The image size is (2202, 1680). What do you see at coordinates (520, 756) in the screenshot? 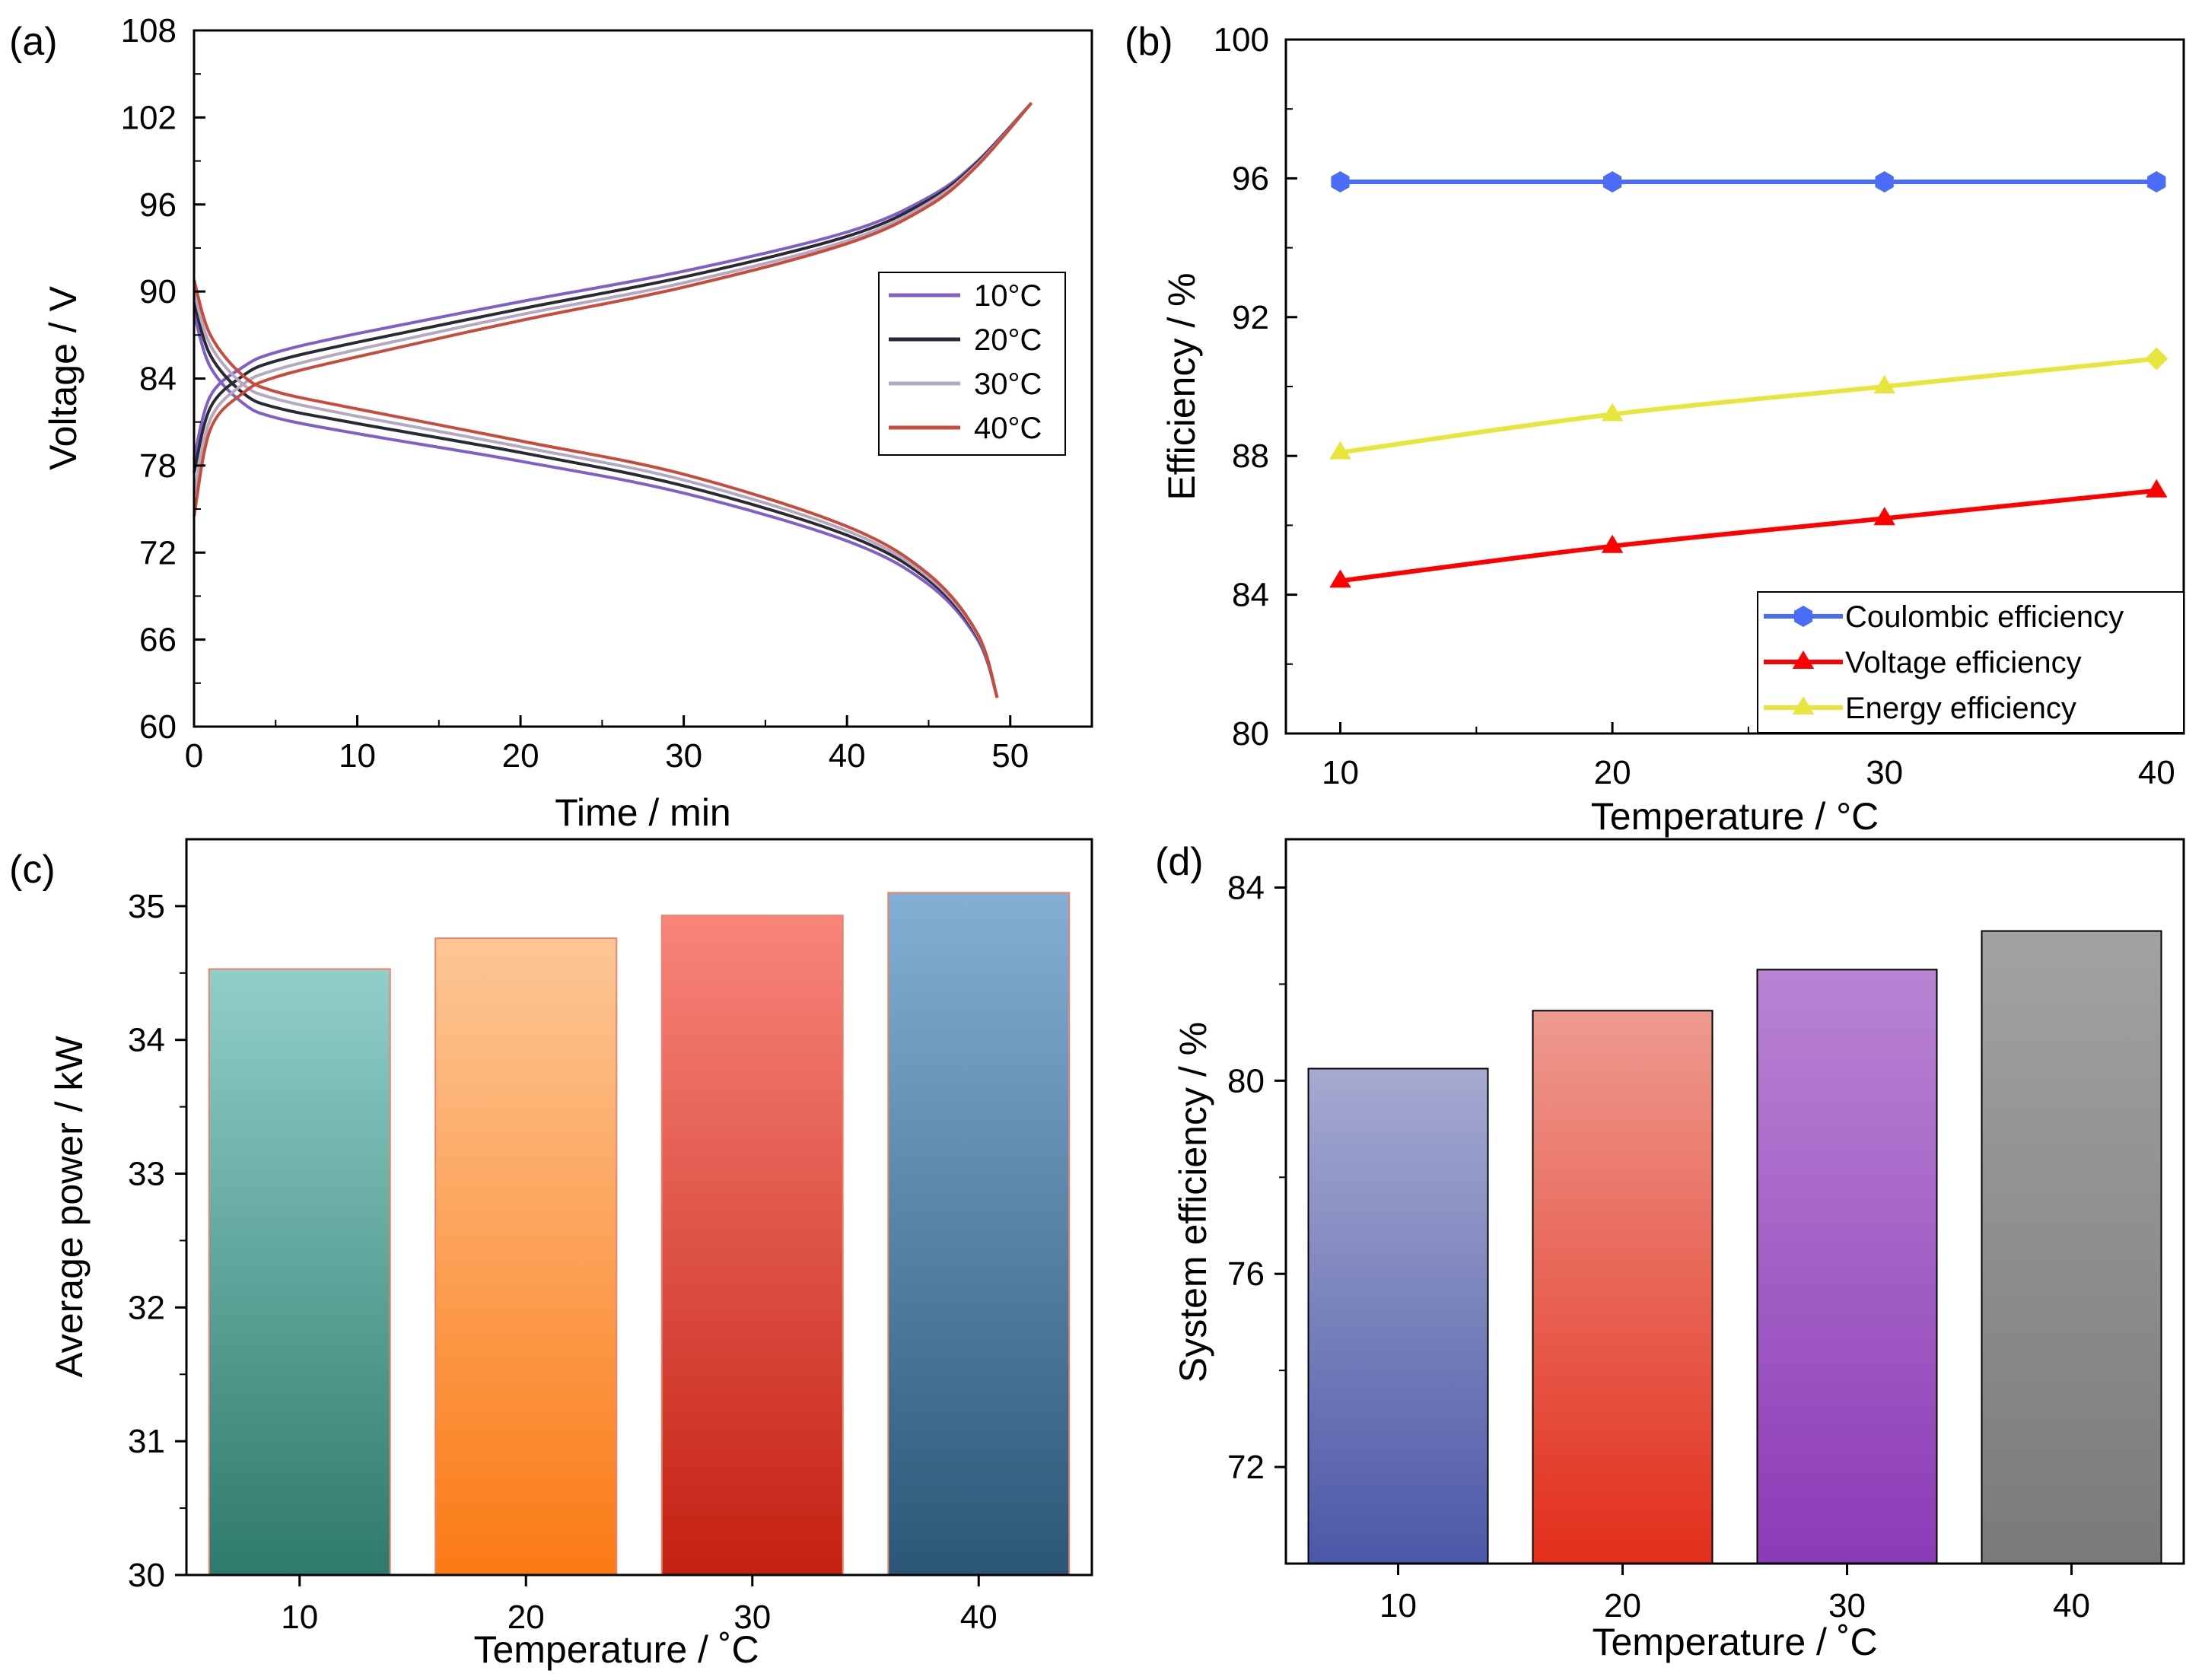
I see `x-tick-label-a: 20` at bounding box center [520, 756].